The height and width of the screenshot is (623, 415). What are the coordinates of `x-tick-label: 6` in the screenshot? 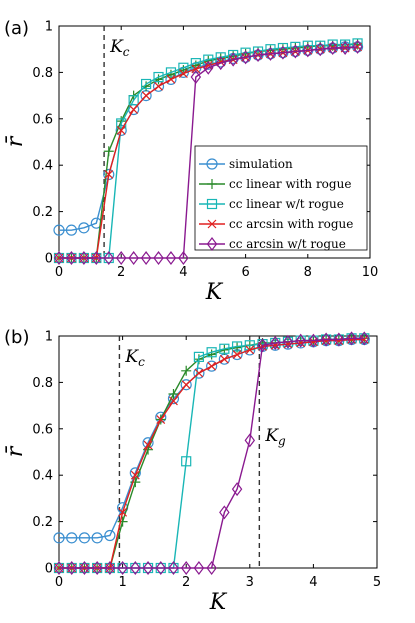 It's located at (245, 272).